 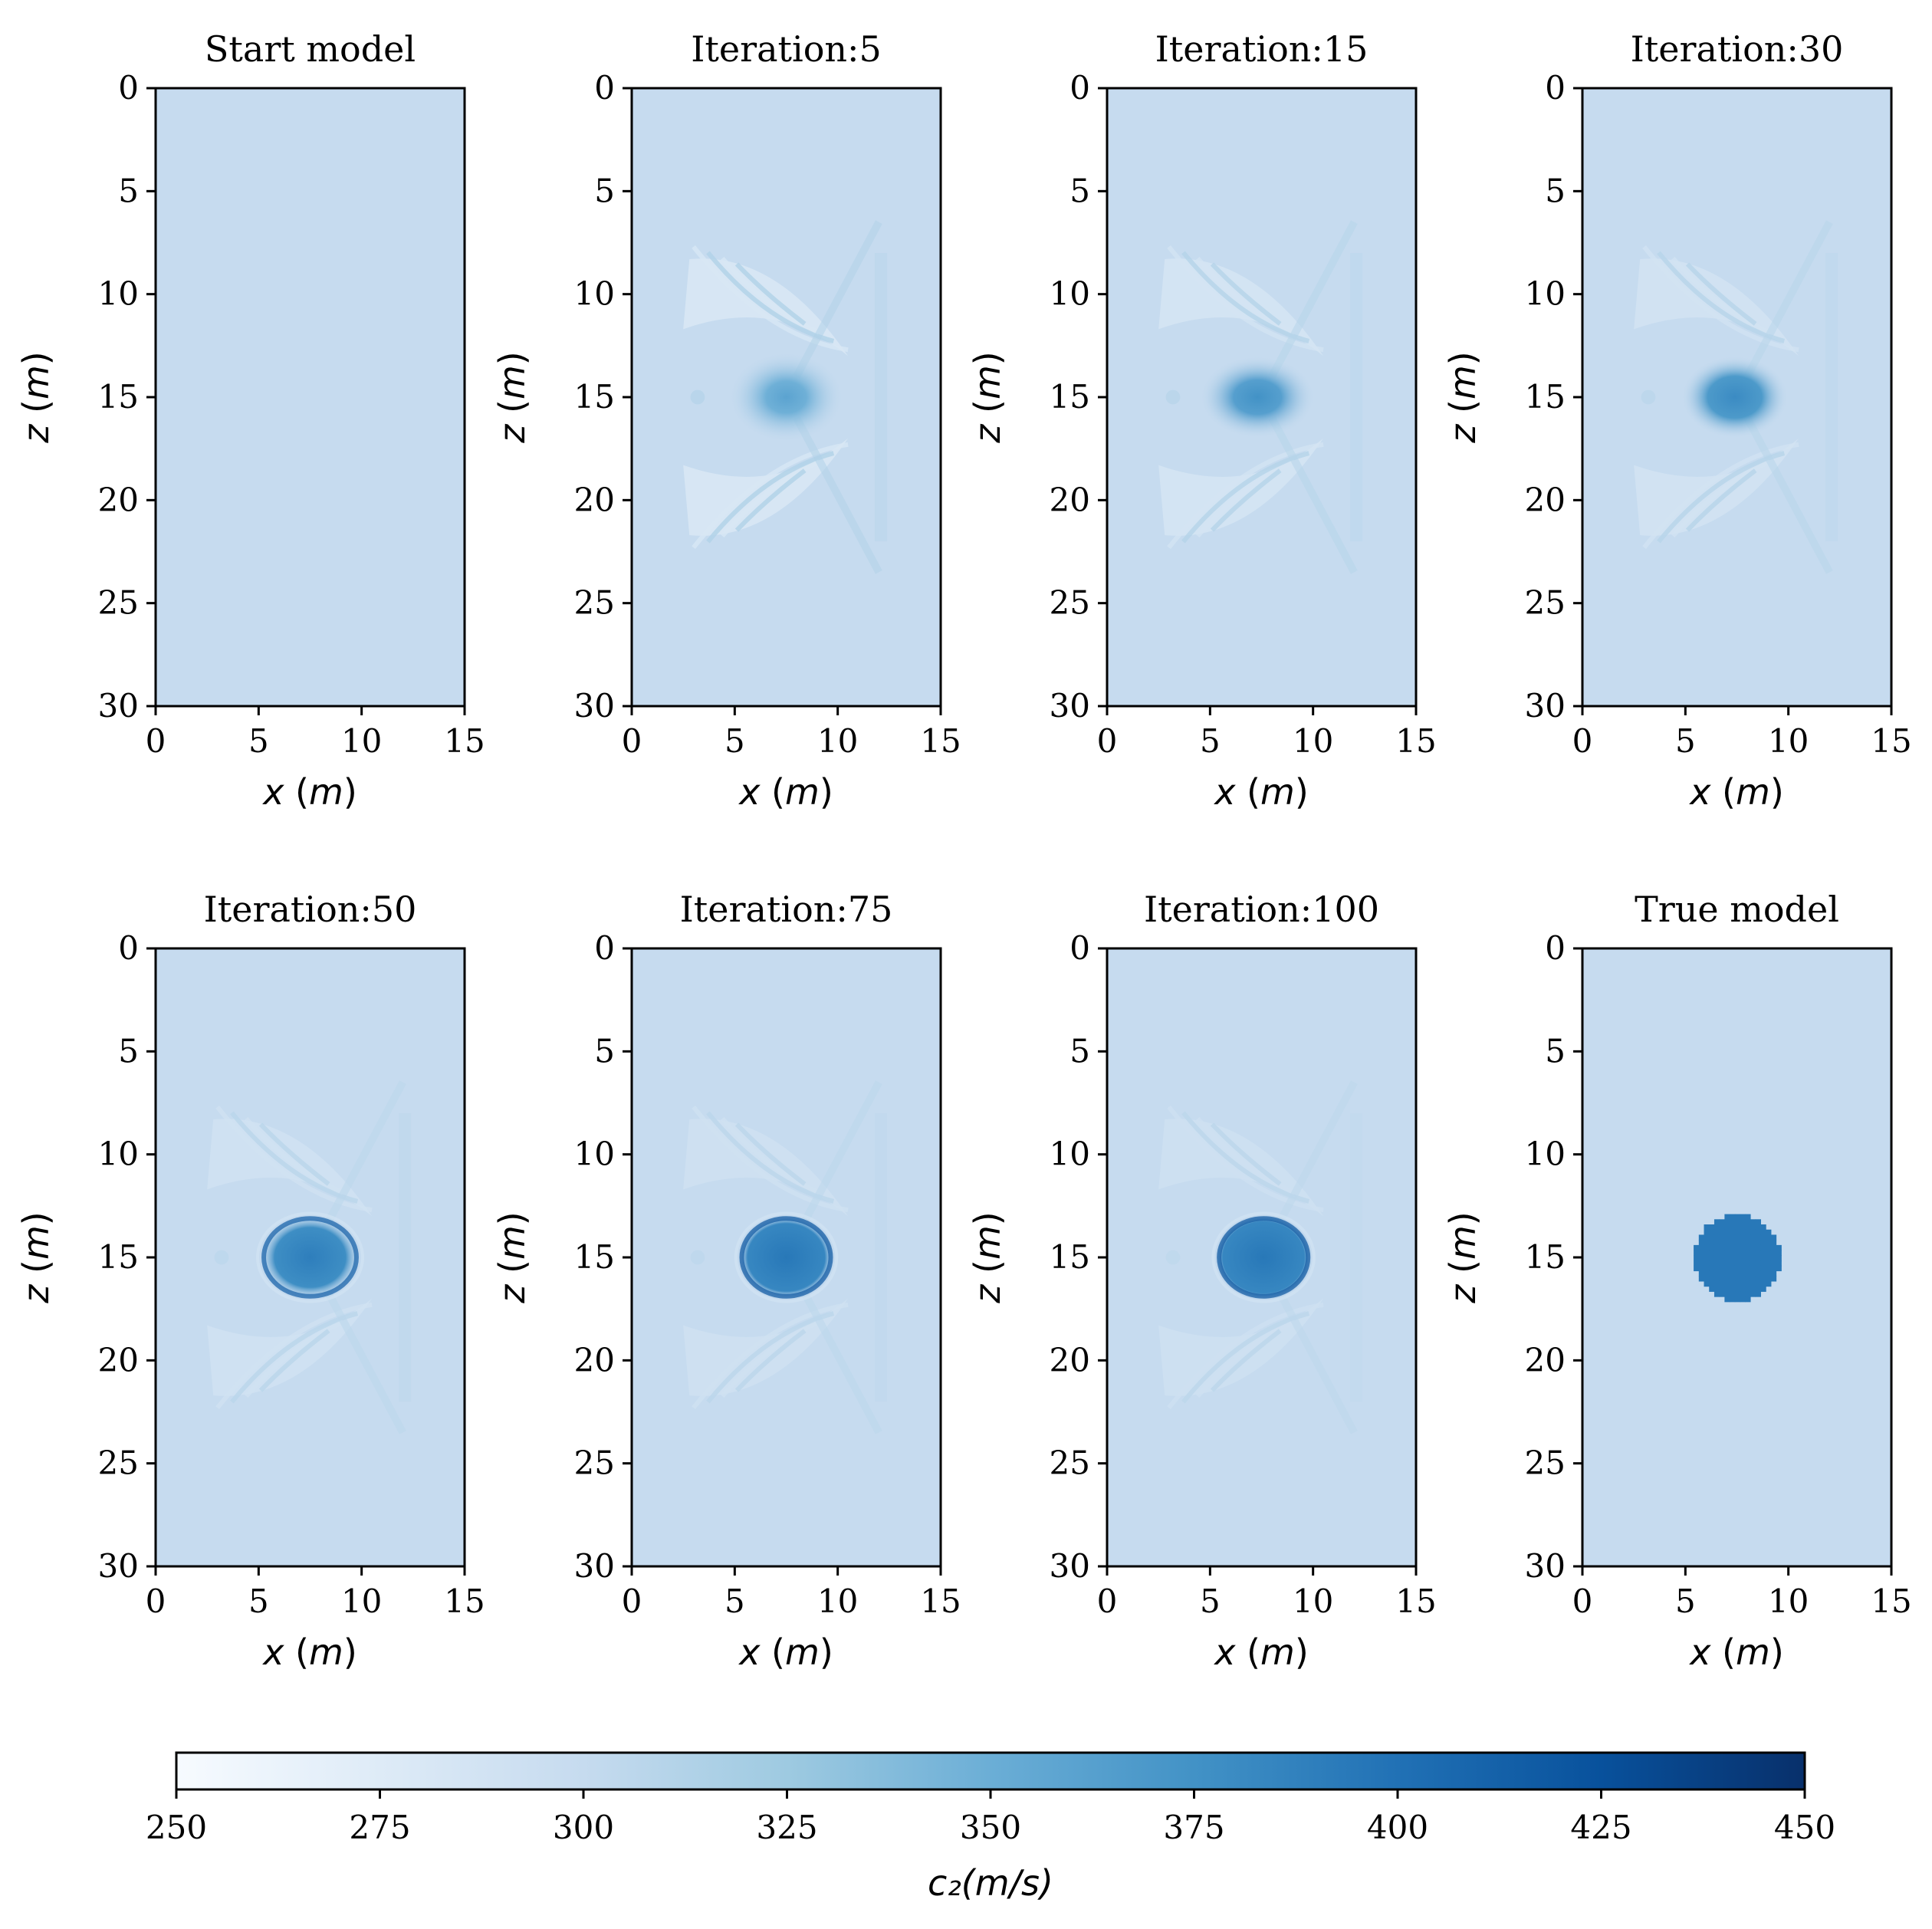 I want to click on subplot-title: Iteration:75, so click(x=786, y=910).